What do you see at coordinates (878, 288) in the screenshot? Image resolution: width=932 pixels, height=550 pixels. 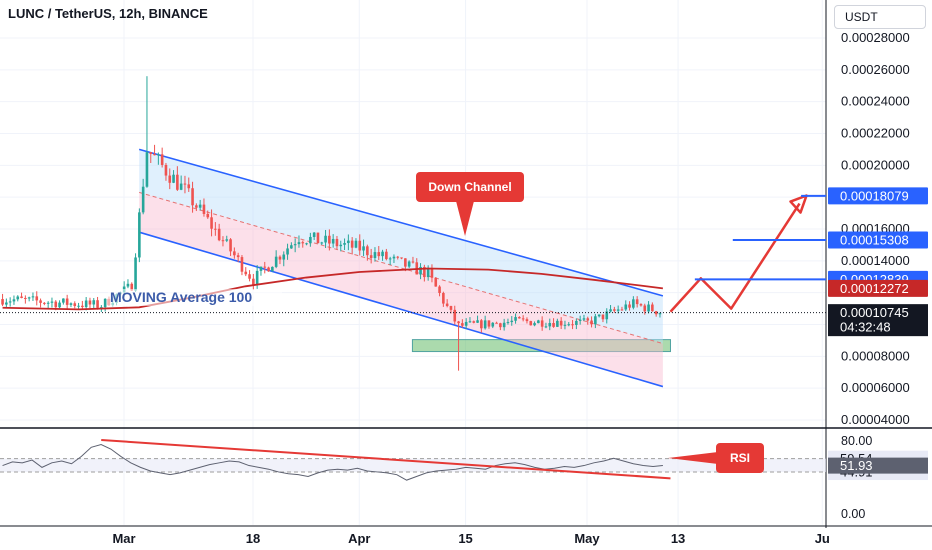 I see `ma-price-label-box` at bounding box center [878, 288].